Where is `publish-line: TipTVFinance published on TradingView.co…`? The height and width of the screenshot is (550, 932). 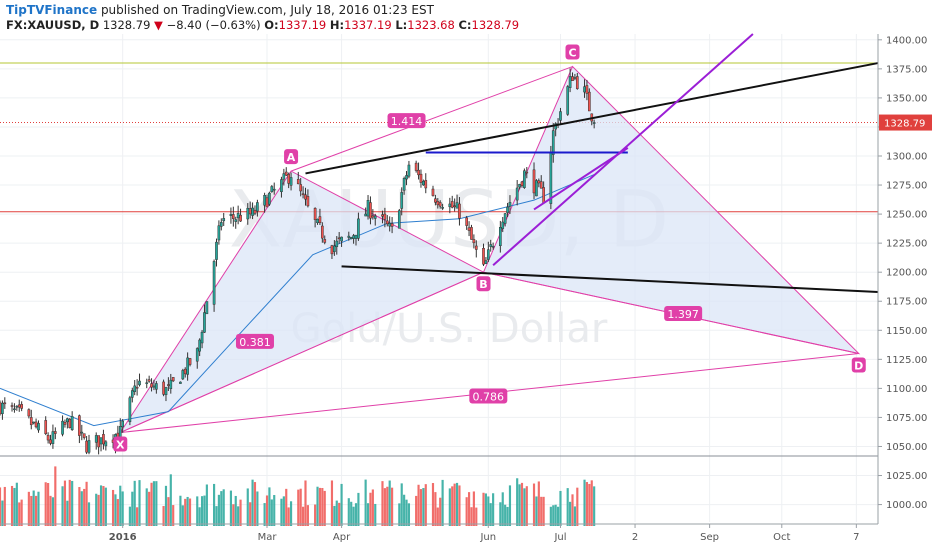
publish-line: TipTVFinance published on TradingView.co… is located at coordinates (220, 10).